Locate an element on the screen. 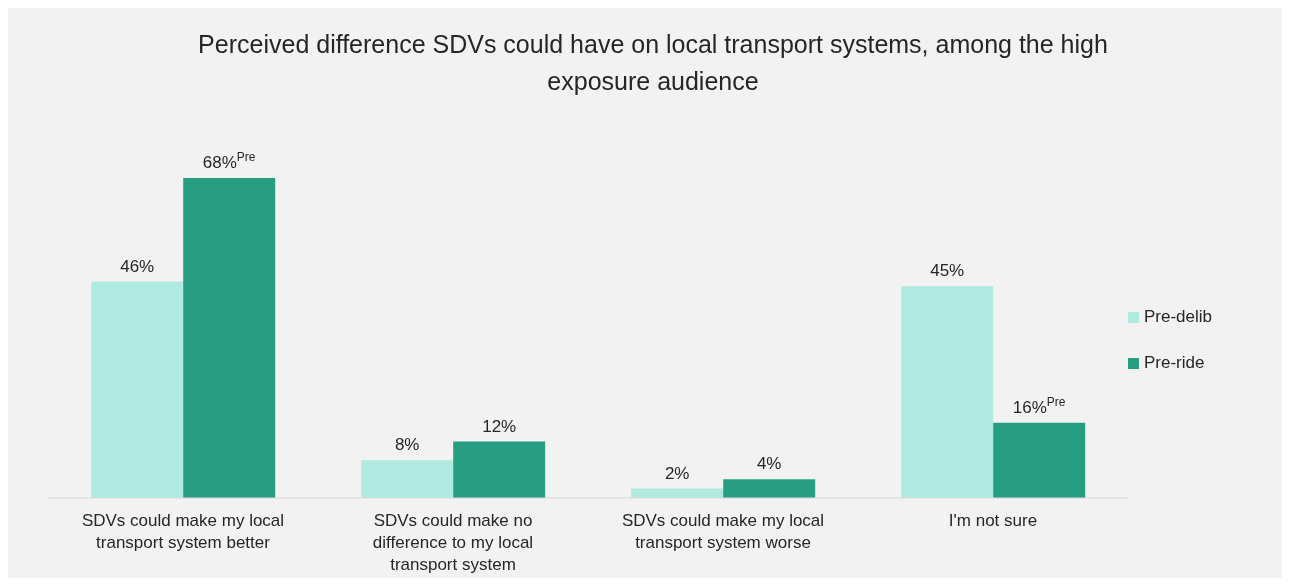  chart-title: Perceived difference SDVs could have on local transport systems, among the high exposure audience is located at coordinates (653, 63).